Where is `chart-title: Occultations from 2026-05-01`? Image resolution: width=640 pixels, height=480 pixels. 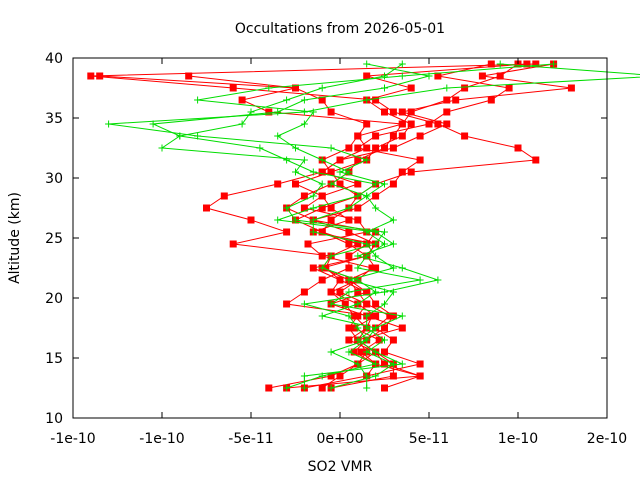 chart-title: Occultations from 2026-05-01 is located at coordinates (340, 29).